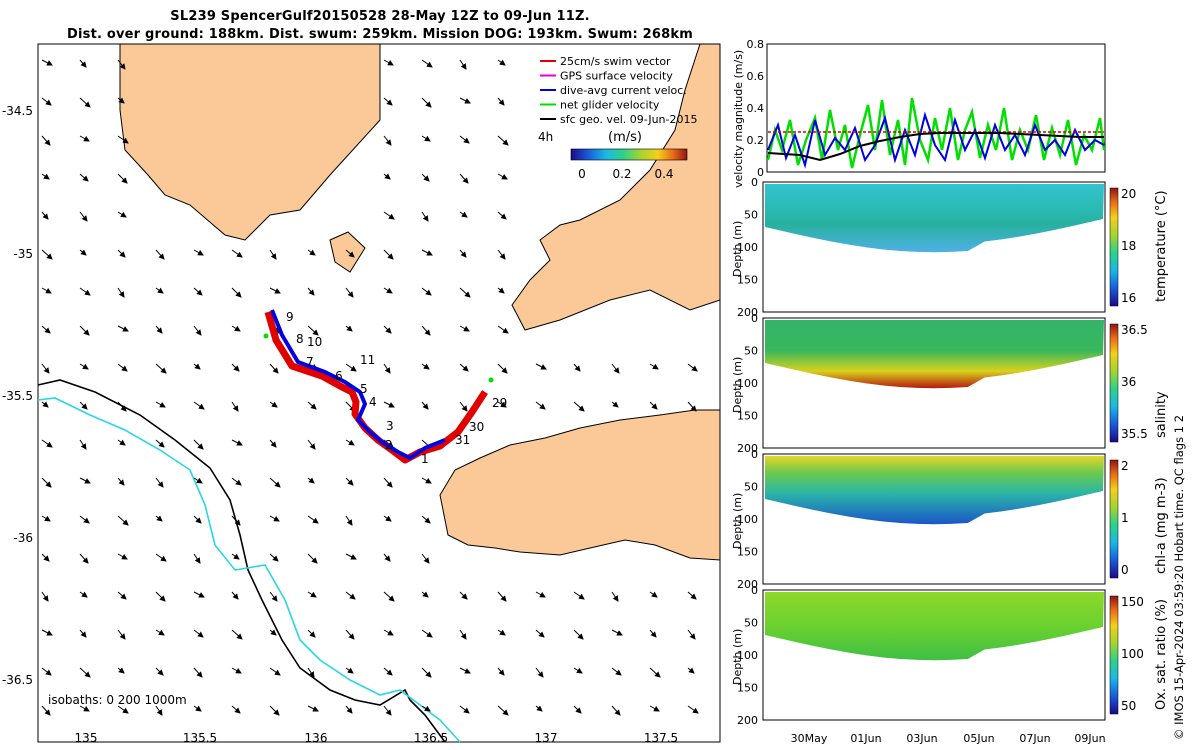 This screenshot has height=750, width=1200. Describe the element at coordinates (290, 317) in the screenshot. I see `day-label: 9` at that location.